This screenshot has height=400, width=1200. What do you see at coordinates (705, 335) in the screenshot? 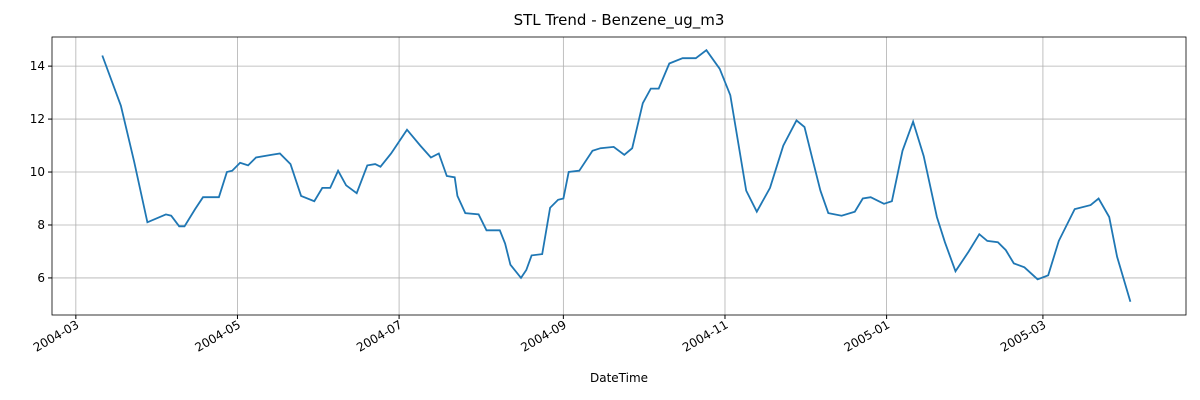
I see `x-tick-label: 2004-11` at bounding box center [705, 335].